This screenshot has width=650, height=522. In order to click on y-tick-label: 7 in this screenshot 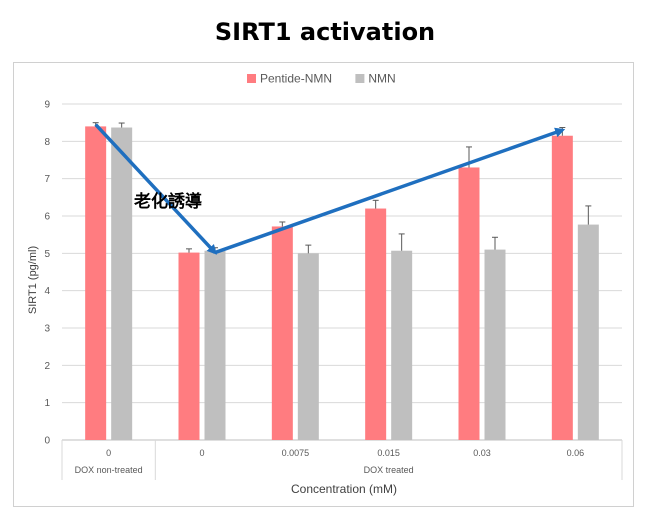, I will do `click(47, 179)`.